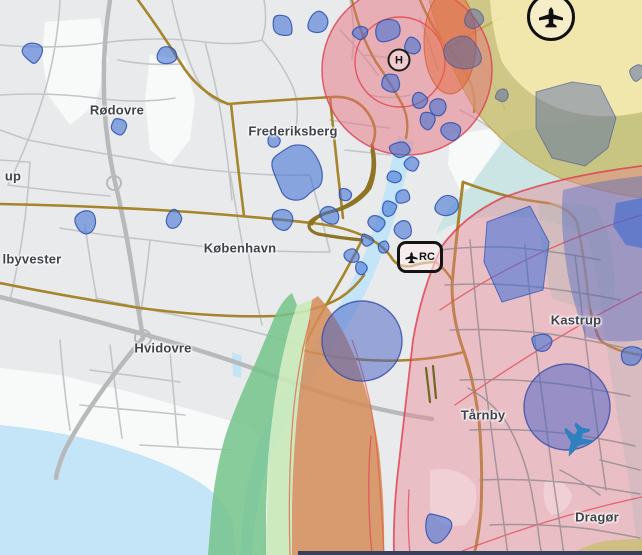 Image resolution: width=642 pixels, height=555 pixels. I want to click on helipad-icon: H, so click(399, 60).